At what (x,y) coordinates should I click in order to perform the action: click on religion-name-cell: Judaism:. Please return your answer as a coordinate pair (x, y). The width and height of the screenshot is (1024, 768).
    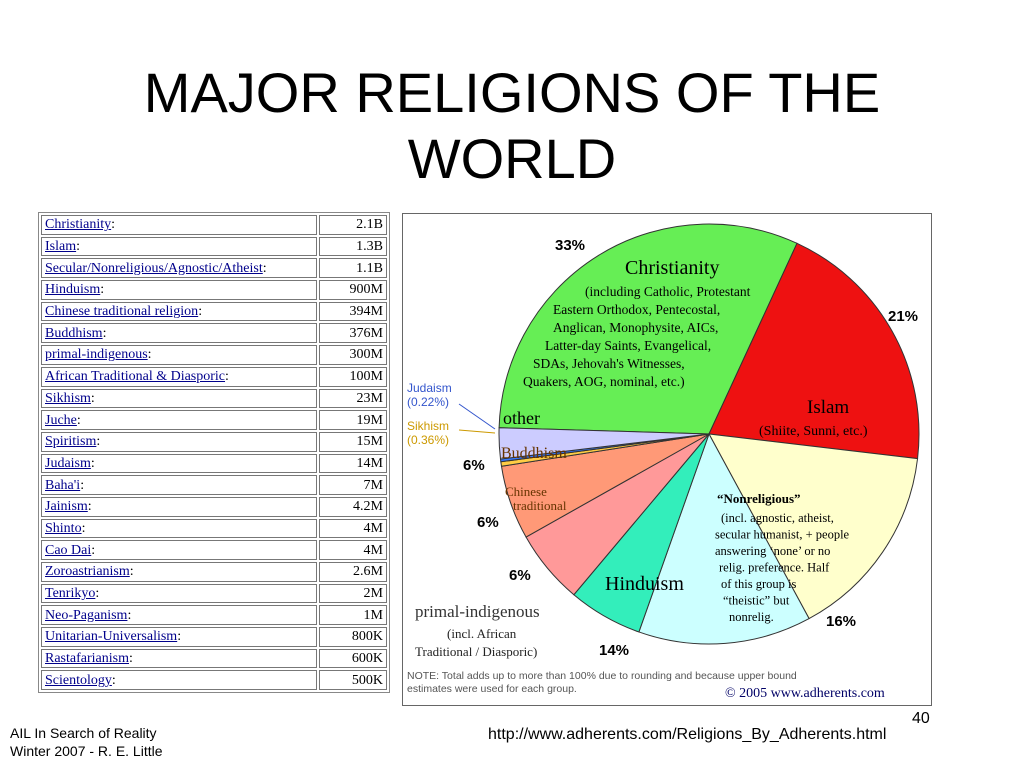
    Looking at the image, I should click on (179, 463).